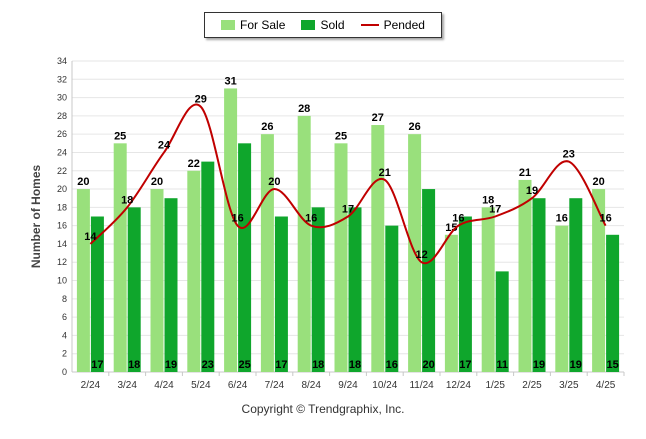  I want to click on legend-item-sold: Sold, so click(323, 25).